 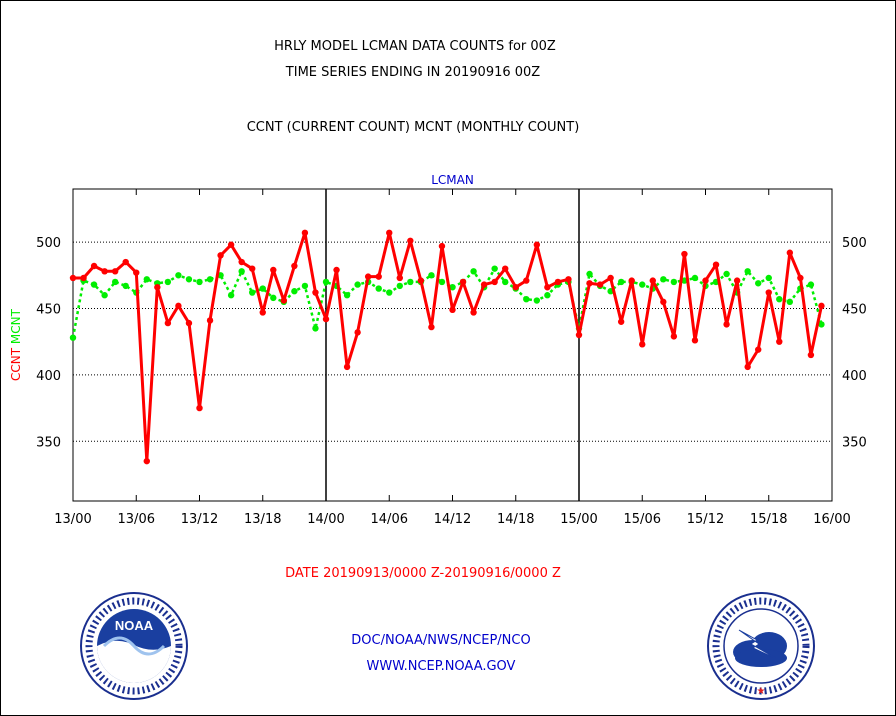 I want to click on x-tick-label: 14/18, so click(x=515, y=519).